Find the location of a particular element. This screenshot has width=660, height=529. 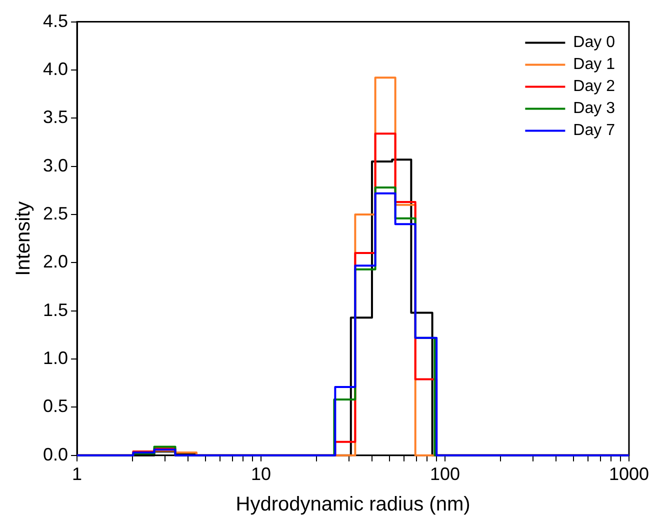

y-tick-label: 0.5 is located at coordinates (55, 406).